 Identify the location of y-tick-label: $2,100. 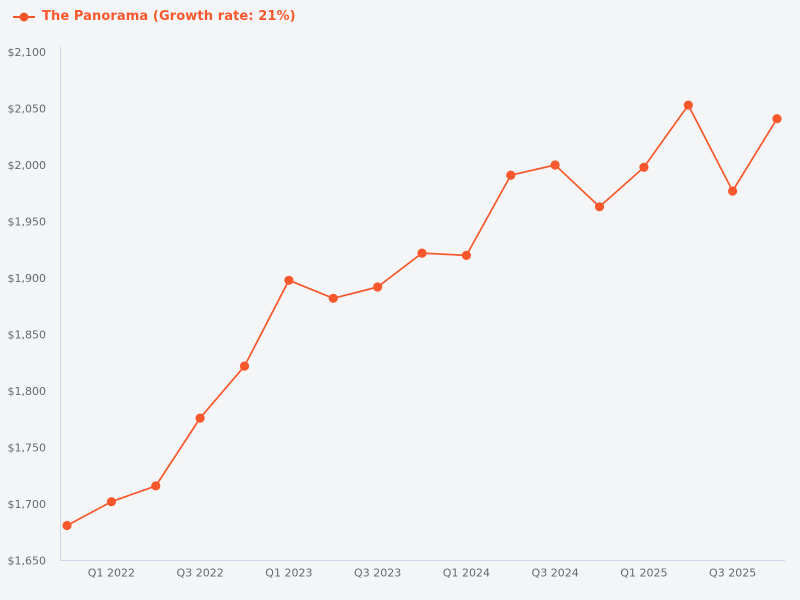
(27, 52).